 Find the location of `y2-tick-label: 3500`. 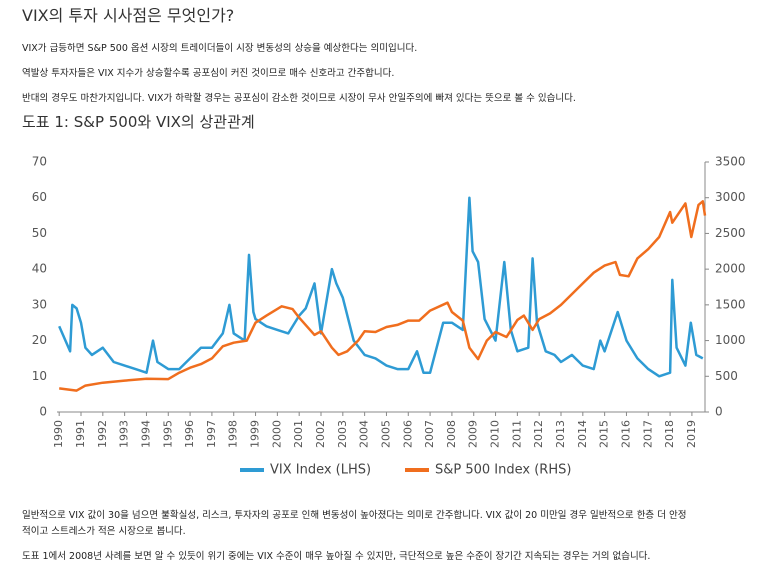

y2-tick-label: 3500 is located at coordinates (730, 162).